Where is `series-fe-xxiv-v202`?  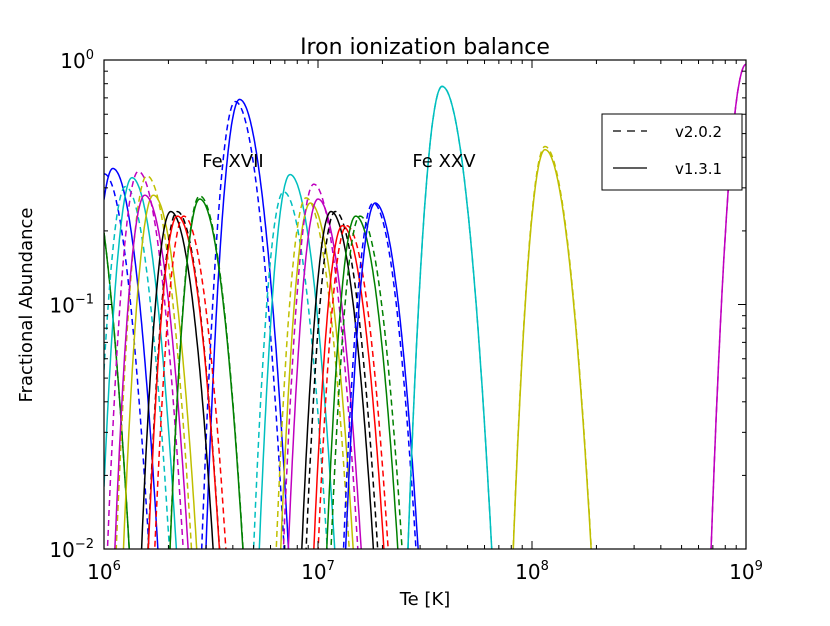
series-fe-xxiv-v202 is located at coordinates (379, 375).